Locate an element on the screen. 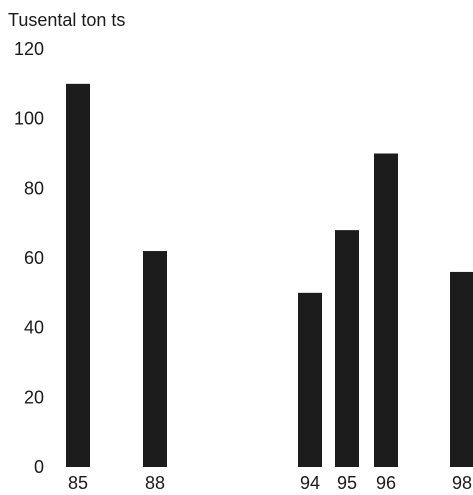 The height and width of the screenshot is (495, 473). x-tick-label: 88 is located at coordinates (155, 483).